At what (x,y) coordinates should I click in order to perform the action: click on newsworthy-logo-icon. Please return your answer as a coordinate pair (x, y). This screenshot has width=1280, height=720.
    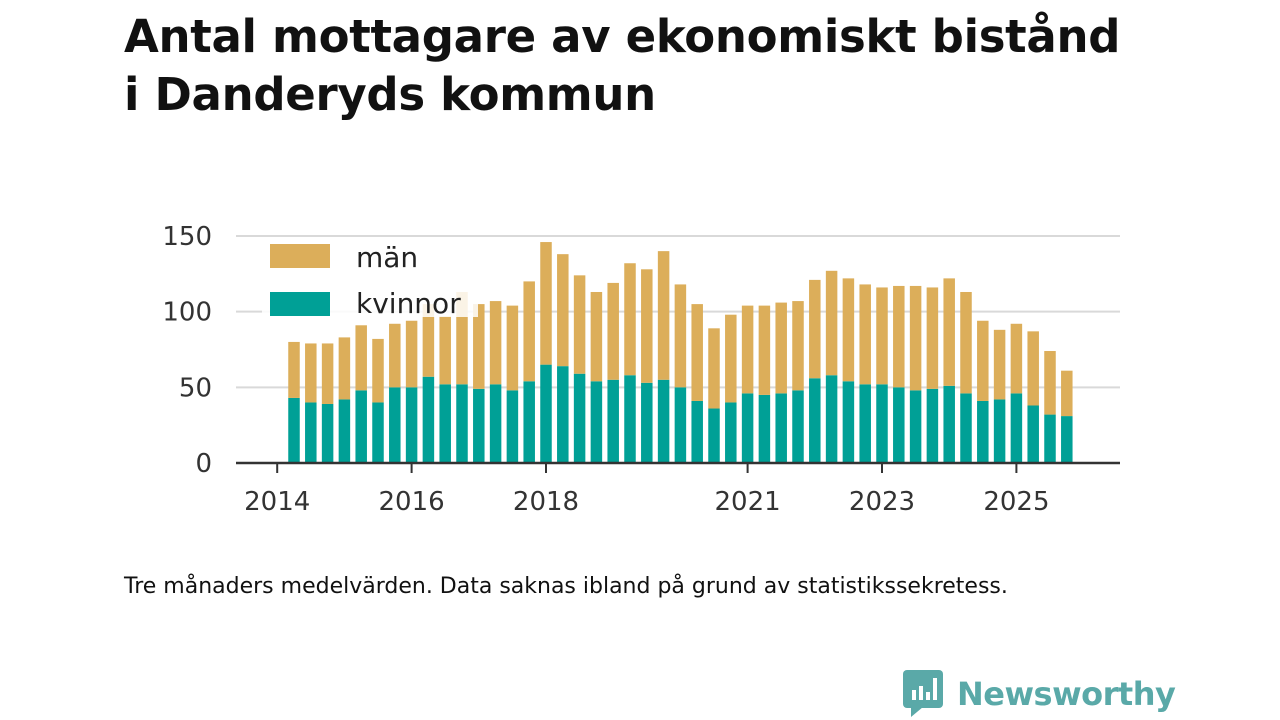
    Looking at the image, I should click on (923, 693).